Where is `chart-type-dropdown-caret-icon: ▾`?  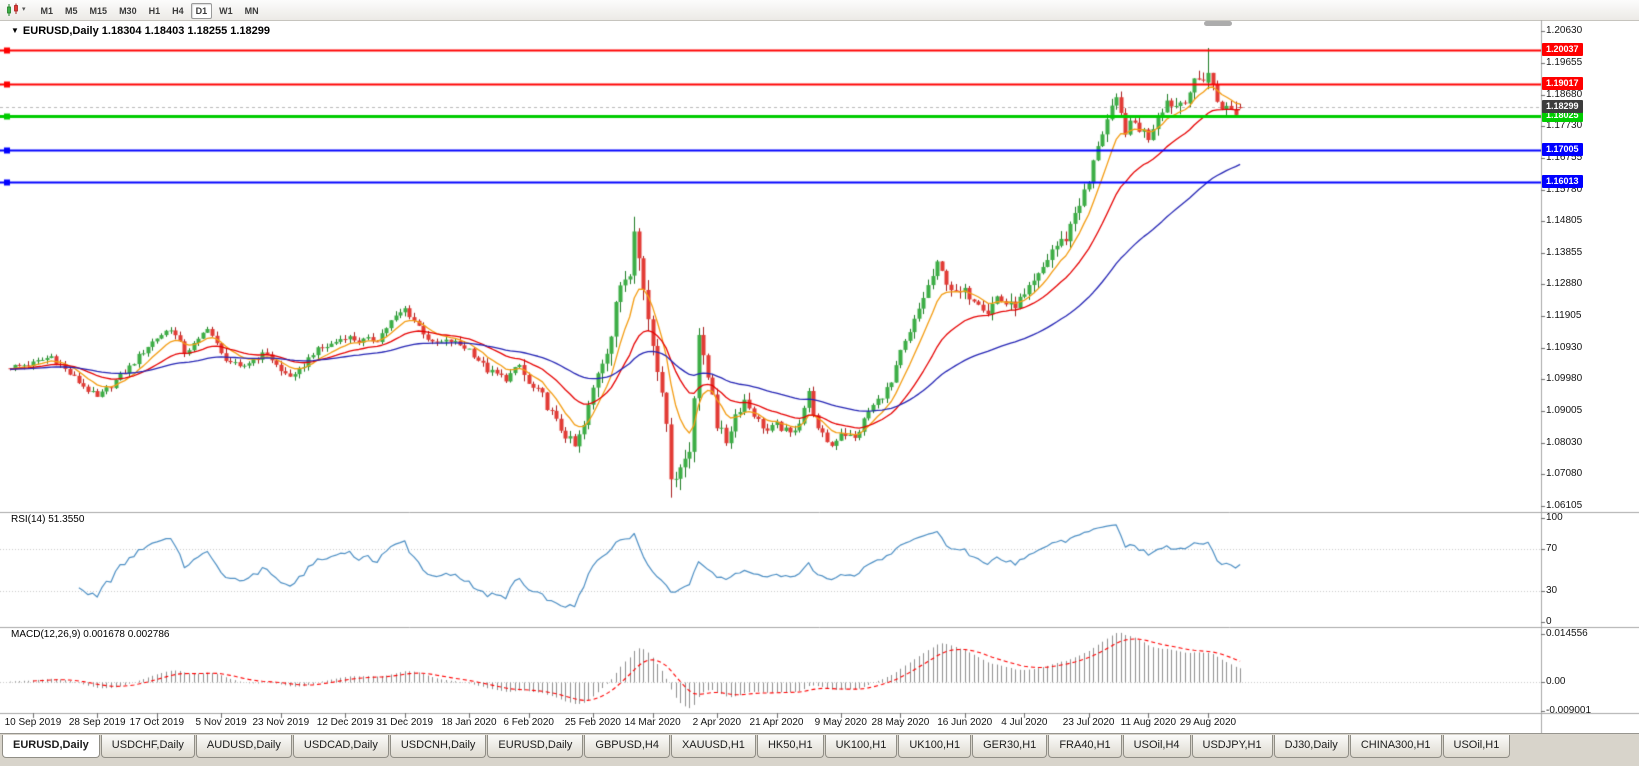 chart-type-dropdown-caret-icon: ▾ is located at coordinates (24, 9).